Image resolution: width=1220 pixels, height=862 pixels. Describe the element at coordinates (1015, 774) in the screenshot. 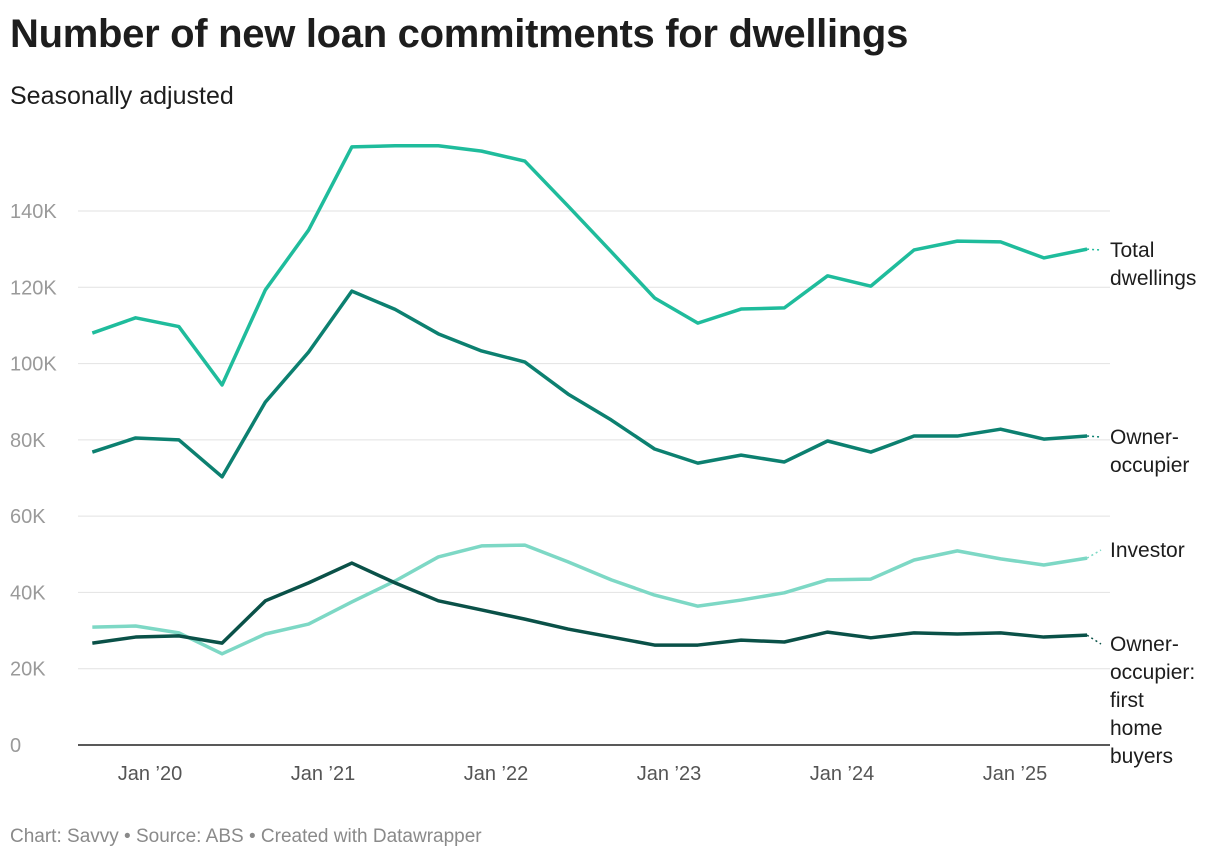

I see `x-tick-label: Jan ’25` at that location.